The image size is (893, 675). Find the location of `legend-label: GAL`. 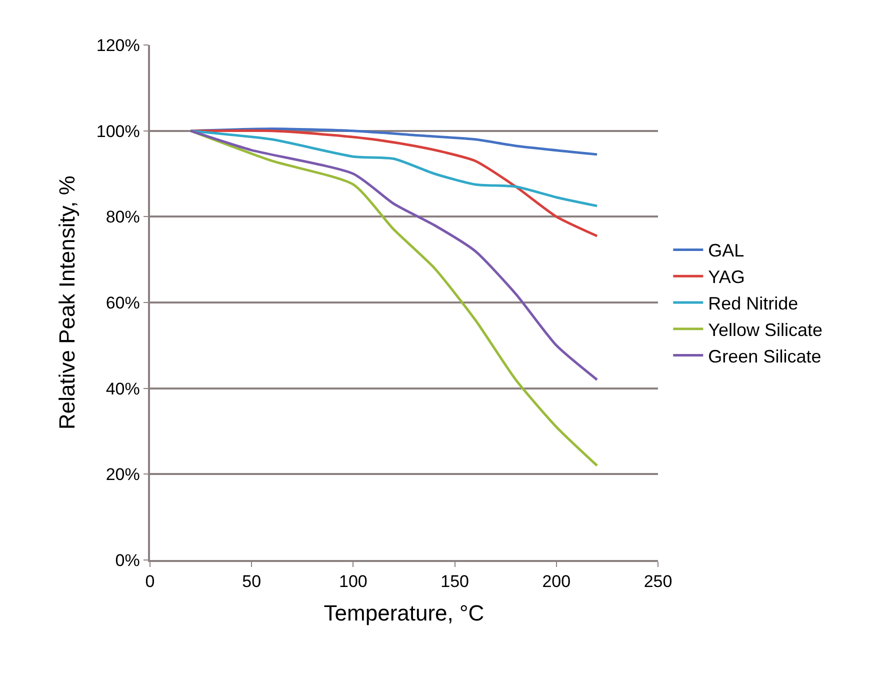

legend-label: GAL is located at coordinates (726, 250).